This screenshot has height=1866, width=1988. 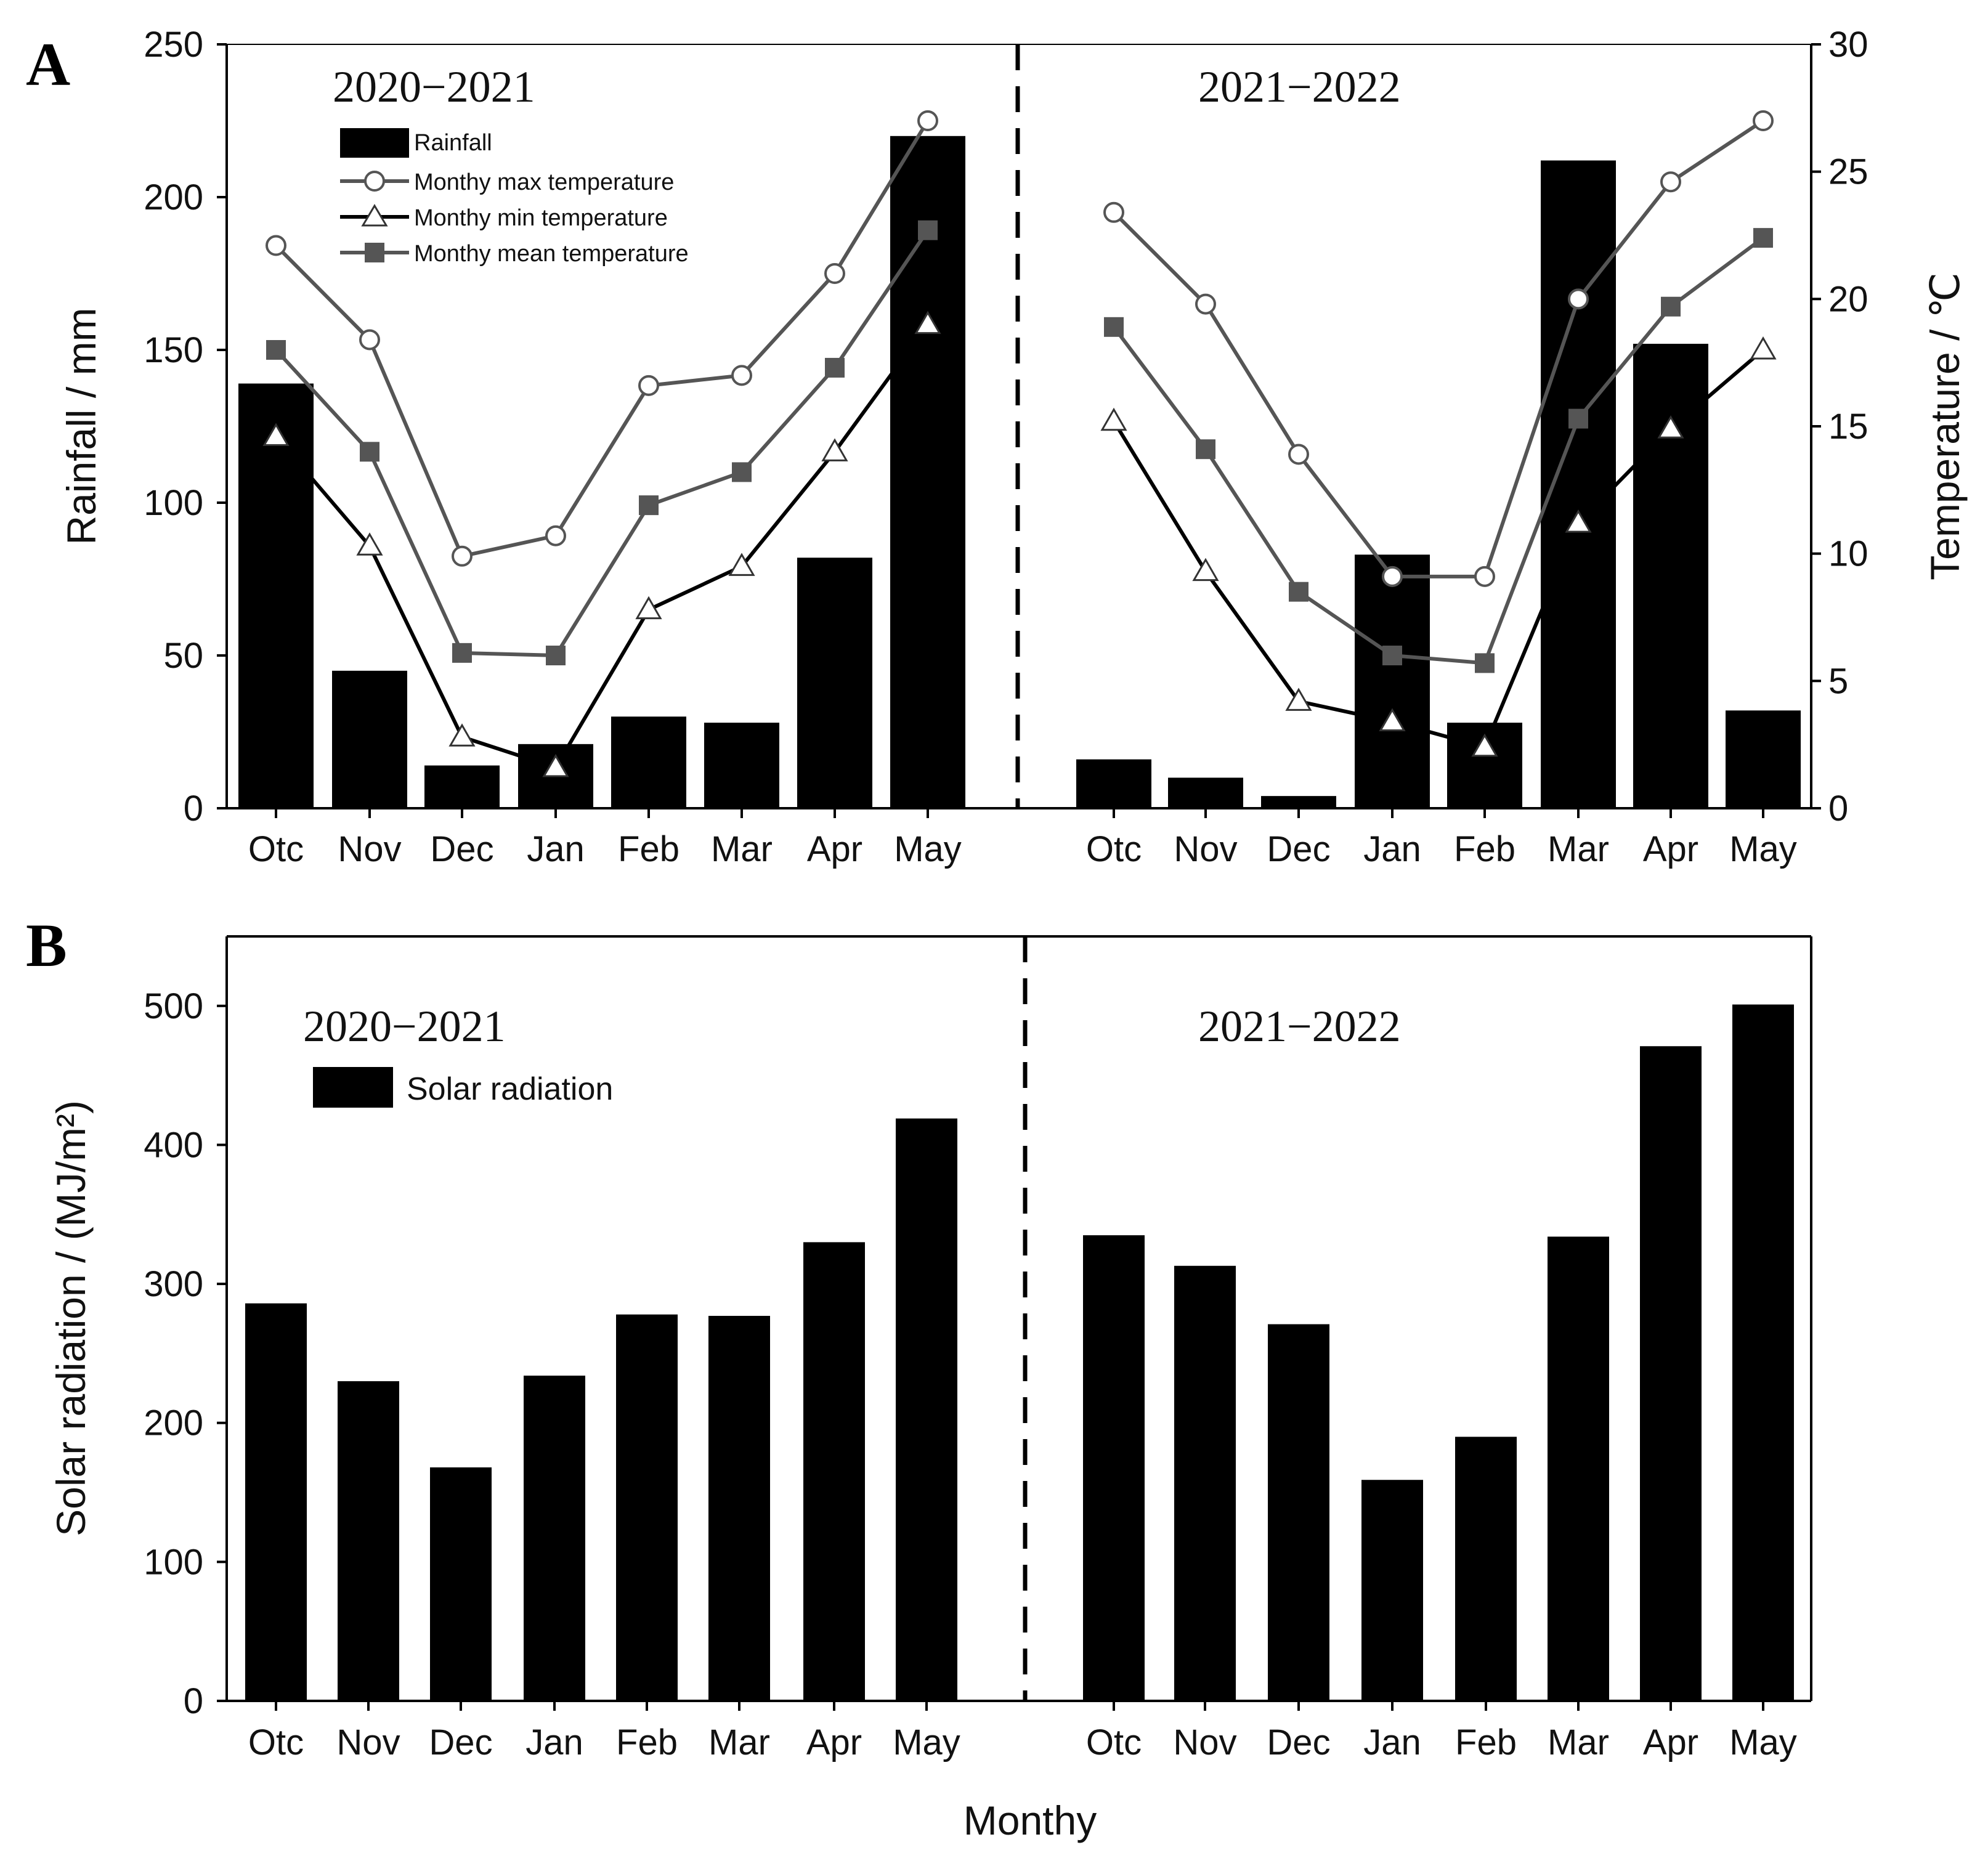 What do you see at coordinates (649, 386) in the screenshot?
I see `max-temp-point-1-feb` at bounding box center [649, 386].